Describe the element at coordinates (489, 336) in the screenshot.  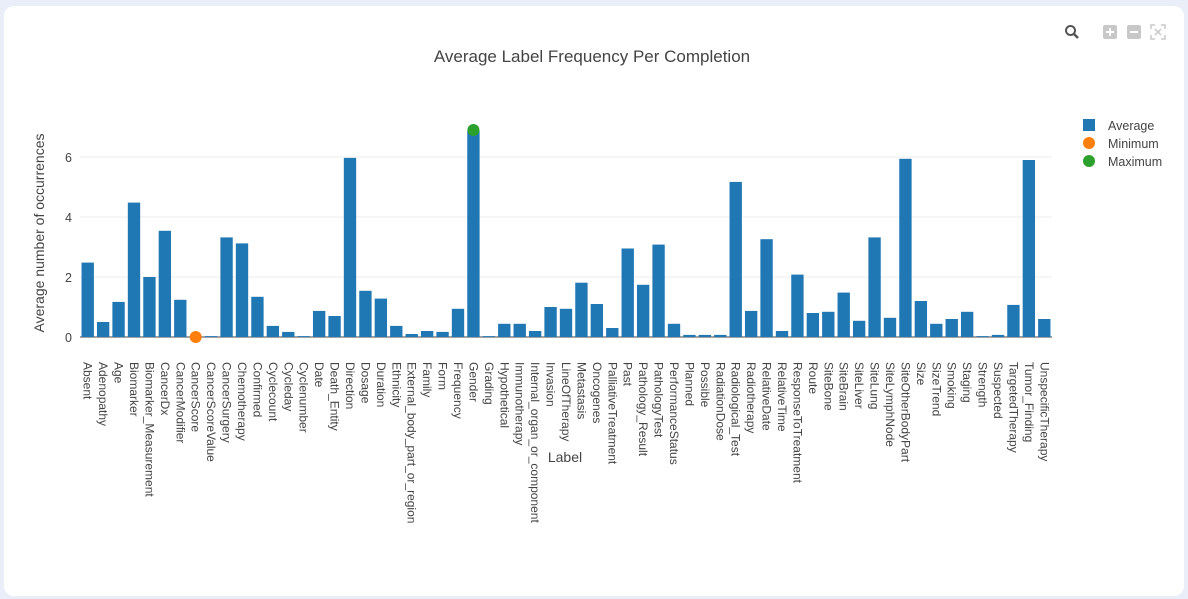
I see `bar-Grading` at that location.